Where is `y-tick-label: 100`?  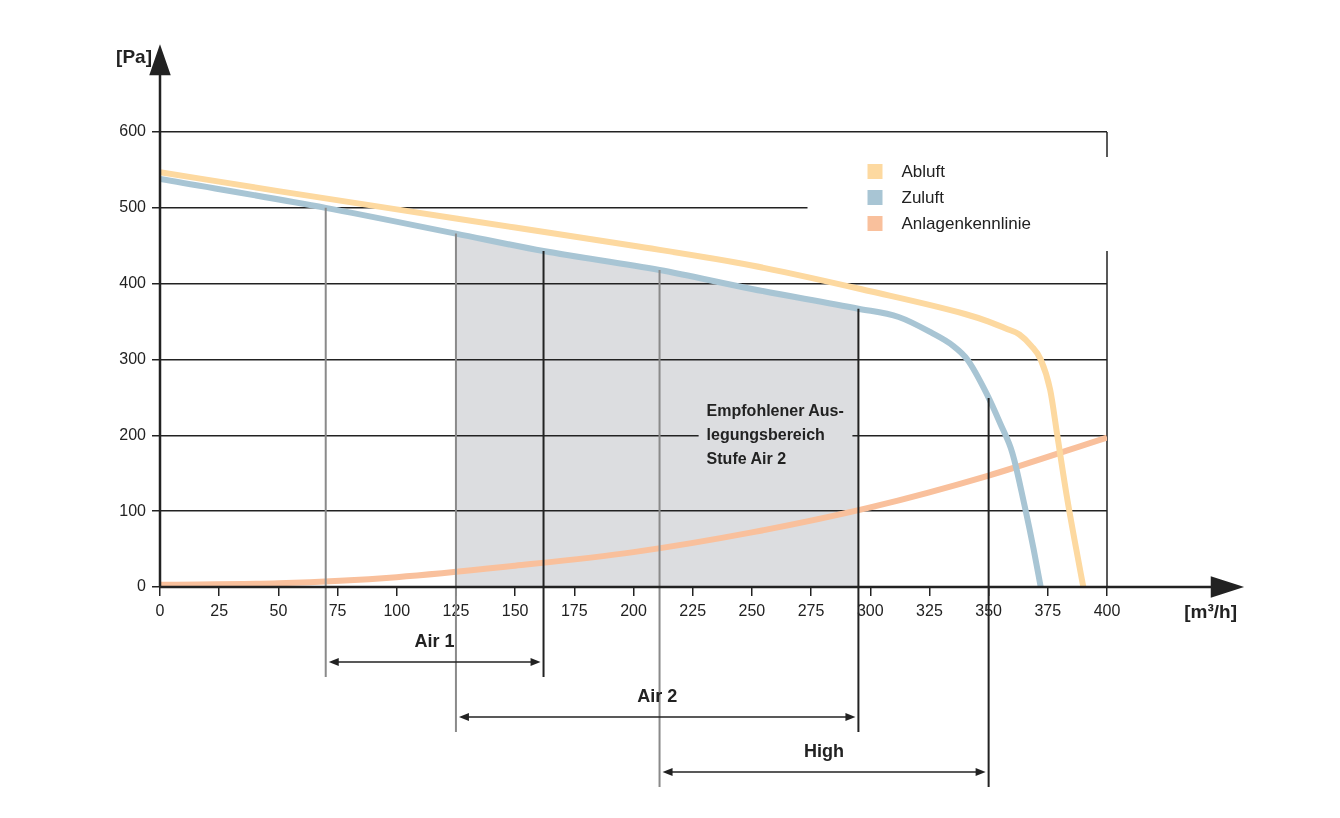 y-tick-label: 100 is located at coordinates (133, 510).